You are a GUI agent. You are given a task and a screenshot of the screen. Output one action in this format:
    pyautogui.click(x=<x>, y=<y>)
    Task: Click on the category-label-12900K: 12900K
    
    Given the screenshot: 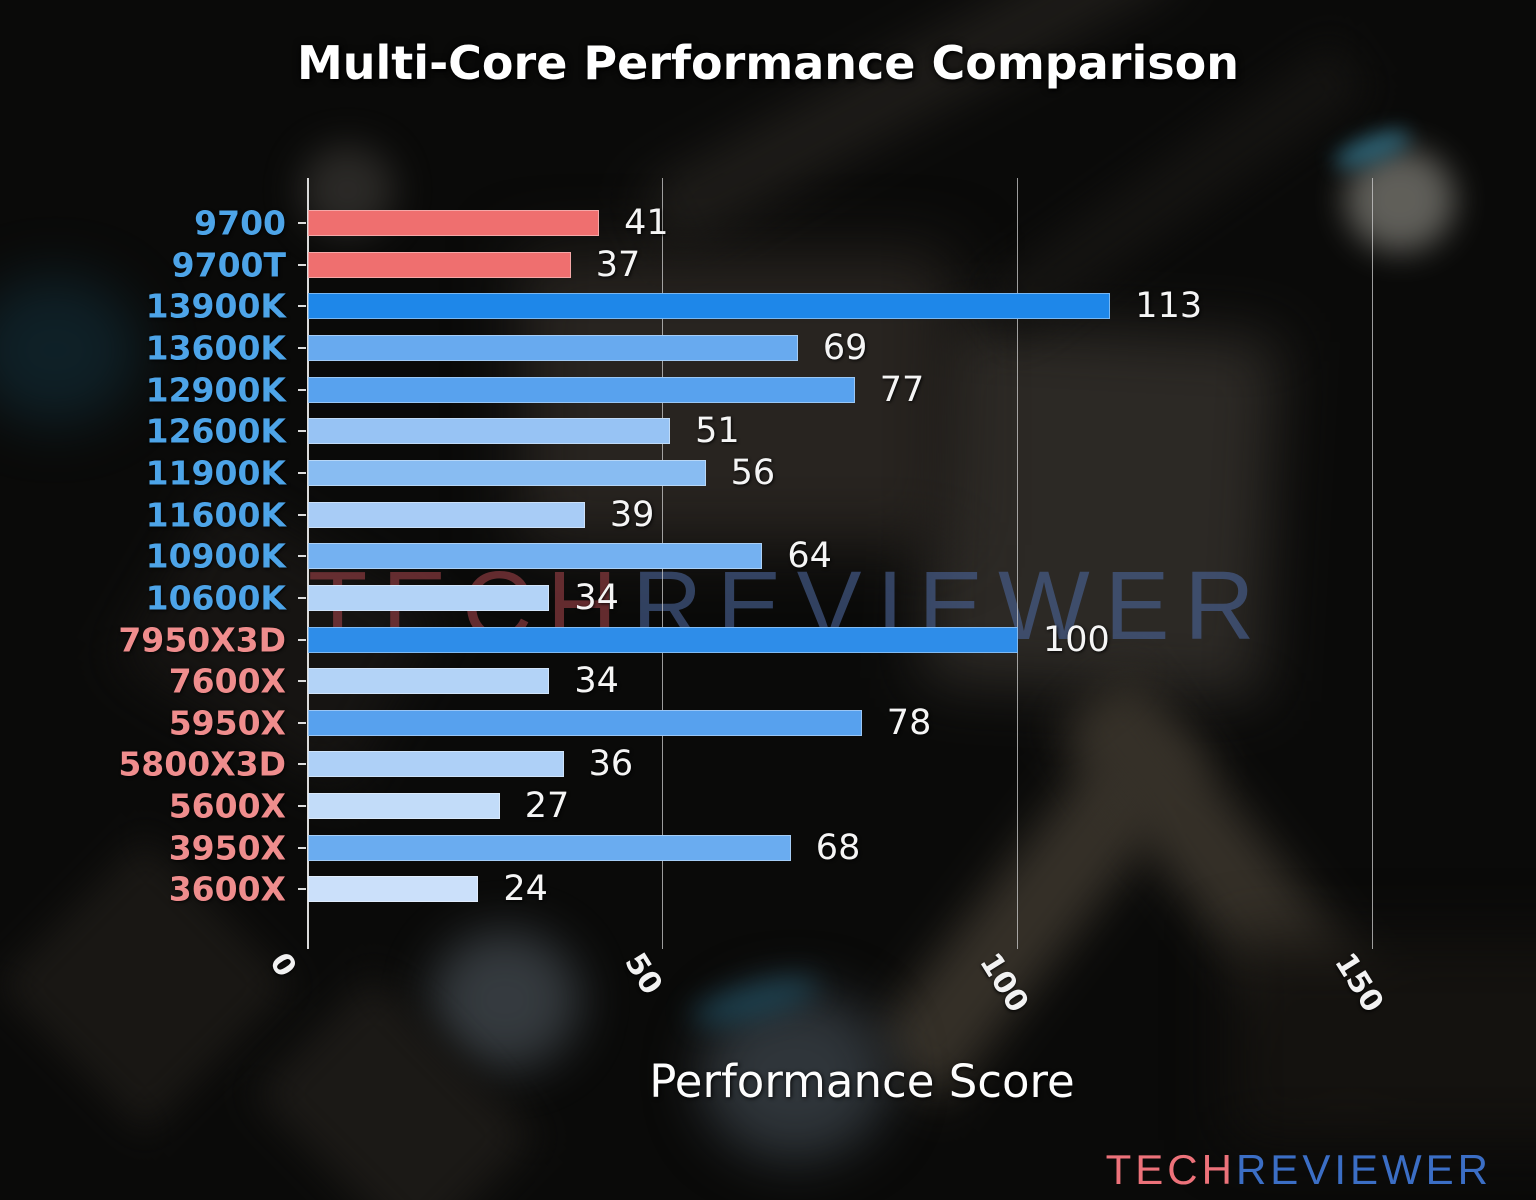 What is the action you would take?
    pyautogui.click(x=215, y=390)
    